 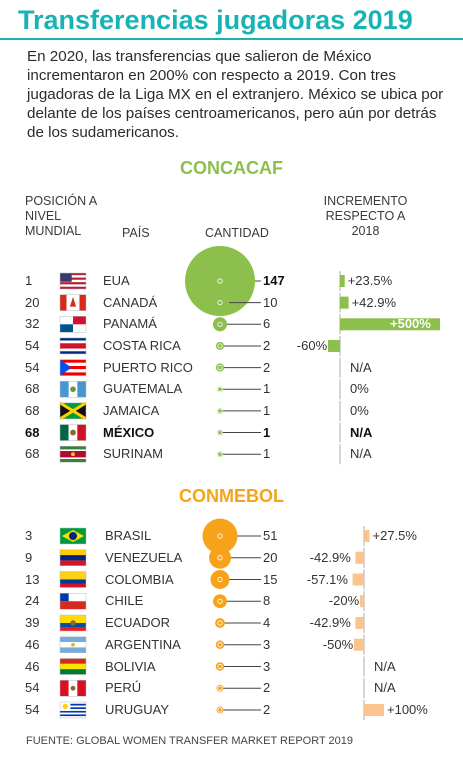 What do you see at coordinates (370, 280) in the screenshot?
I see `increase-label: +23.5%` at bounding box center [370, 280].